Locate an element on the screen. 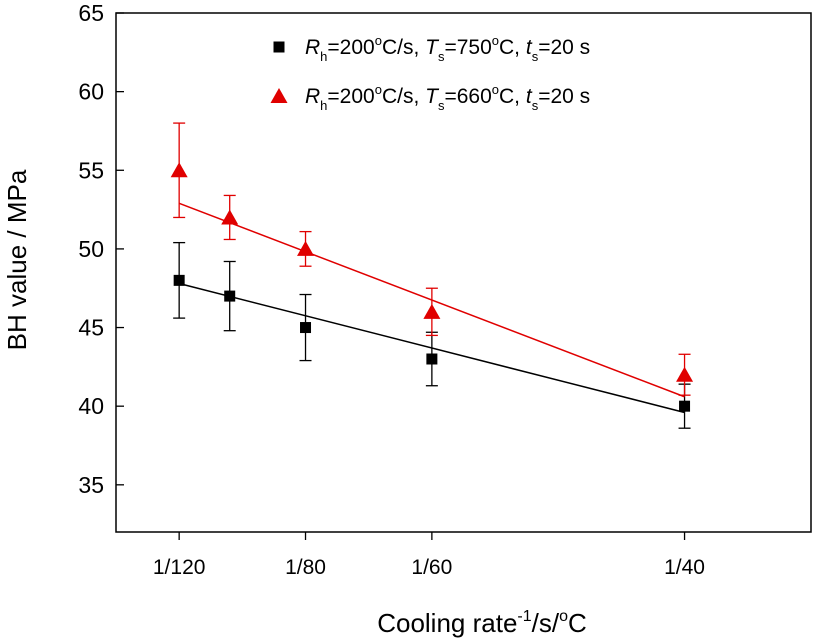 Image resolution: width=827 pixels, height=642 pixels. legend-label-series-2: Rh=200oC/s, Ts=660oC, ts=20 s is located at coordinates (447, 97).